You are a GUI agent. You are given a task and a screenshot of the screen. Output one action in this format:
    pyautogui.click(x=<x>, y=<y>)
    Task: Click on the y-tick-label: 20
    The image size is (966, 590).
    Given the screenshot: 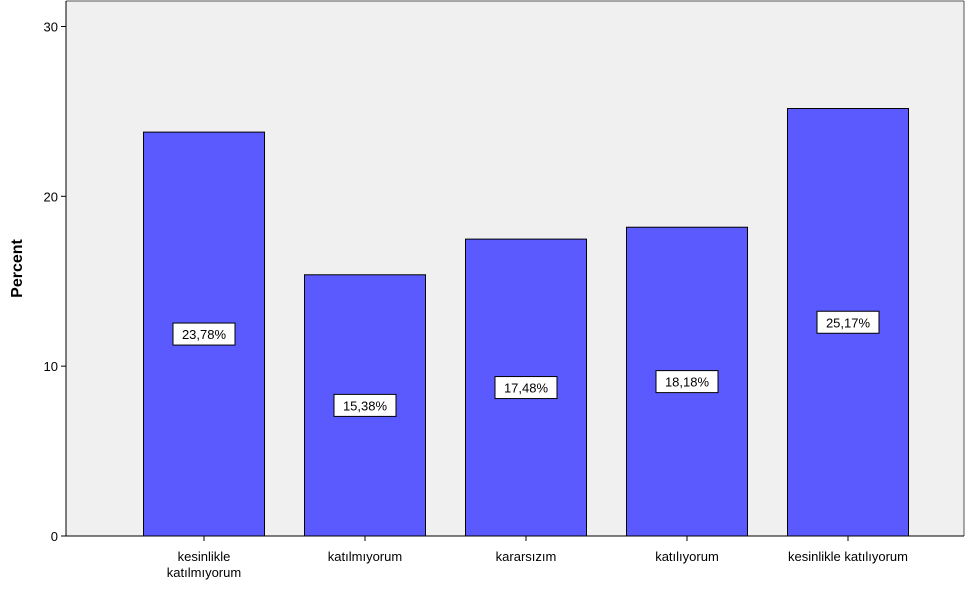 What is the action you would take?
    pyautogui.click(x=51, y=196)
    